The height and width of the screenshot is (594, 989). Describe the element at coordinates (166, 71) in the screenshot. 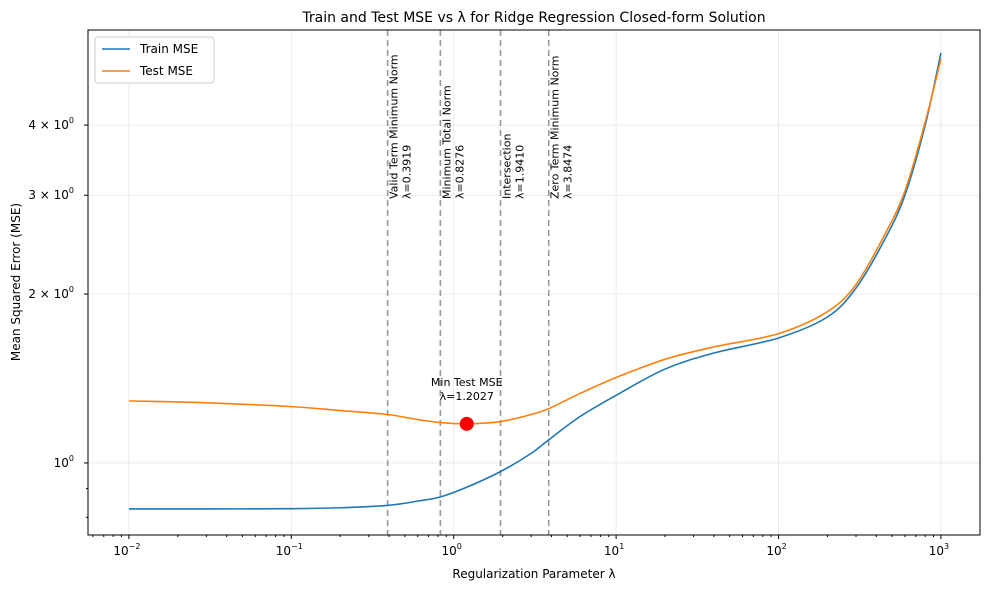

I see `legend-label-test: Test MSE` at that location.